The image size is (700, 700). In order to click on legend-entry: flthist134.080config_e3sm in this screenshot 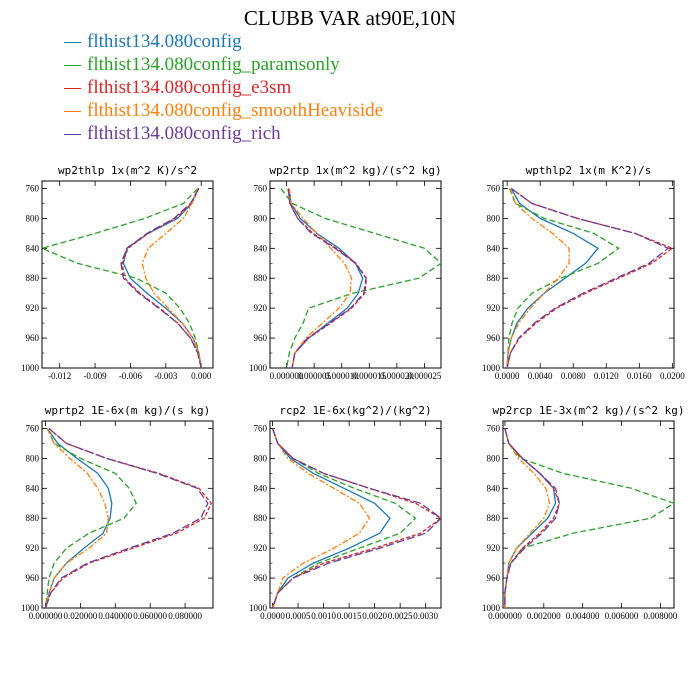, I will do `click(223, 87)`.